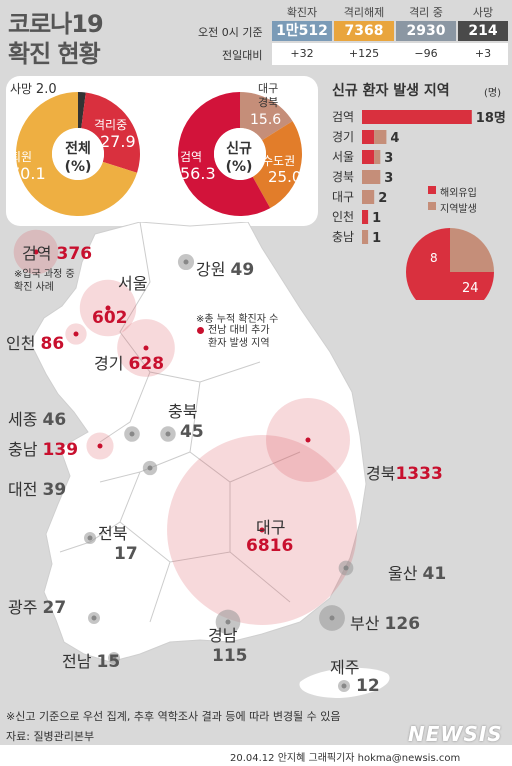 The height and width of the screenshot is (766, 512). I want to click on bar-label-2: 서울, so click(343, 157).